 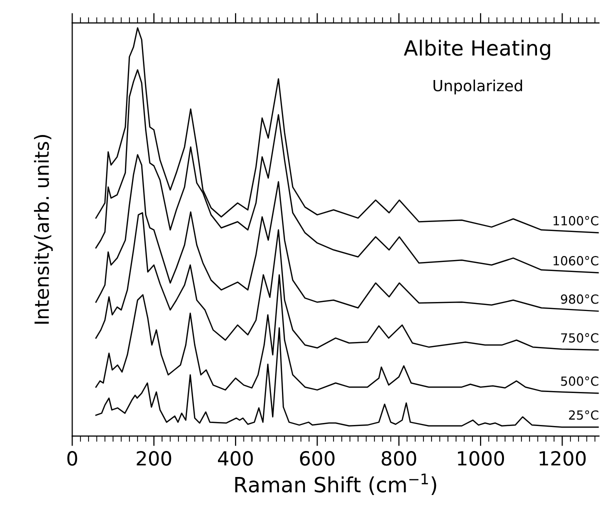 What do you see at coordinates (579, 381) in the screenshot?
I see `series-label: 500°C` at bounding box center [579, 381].